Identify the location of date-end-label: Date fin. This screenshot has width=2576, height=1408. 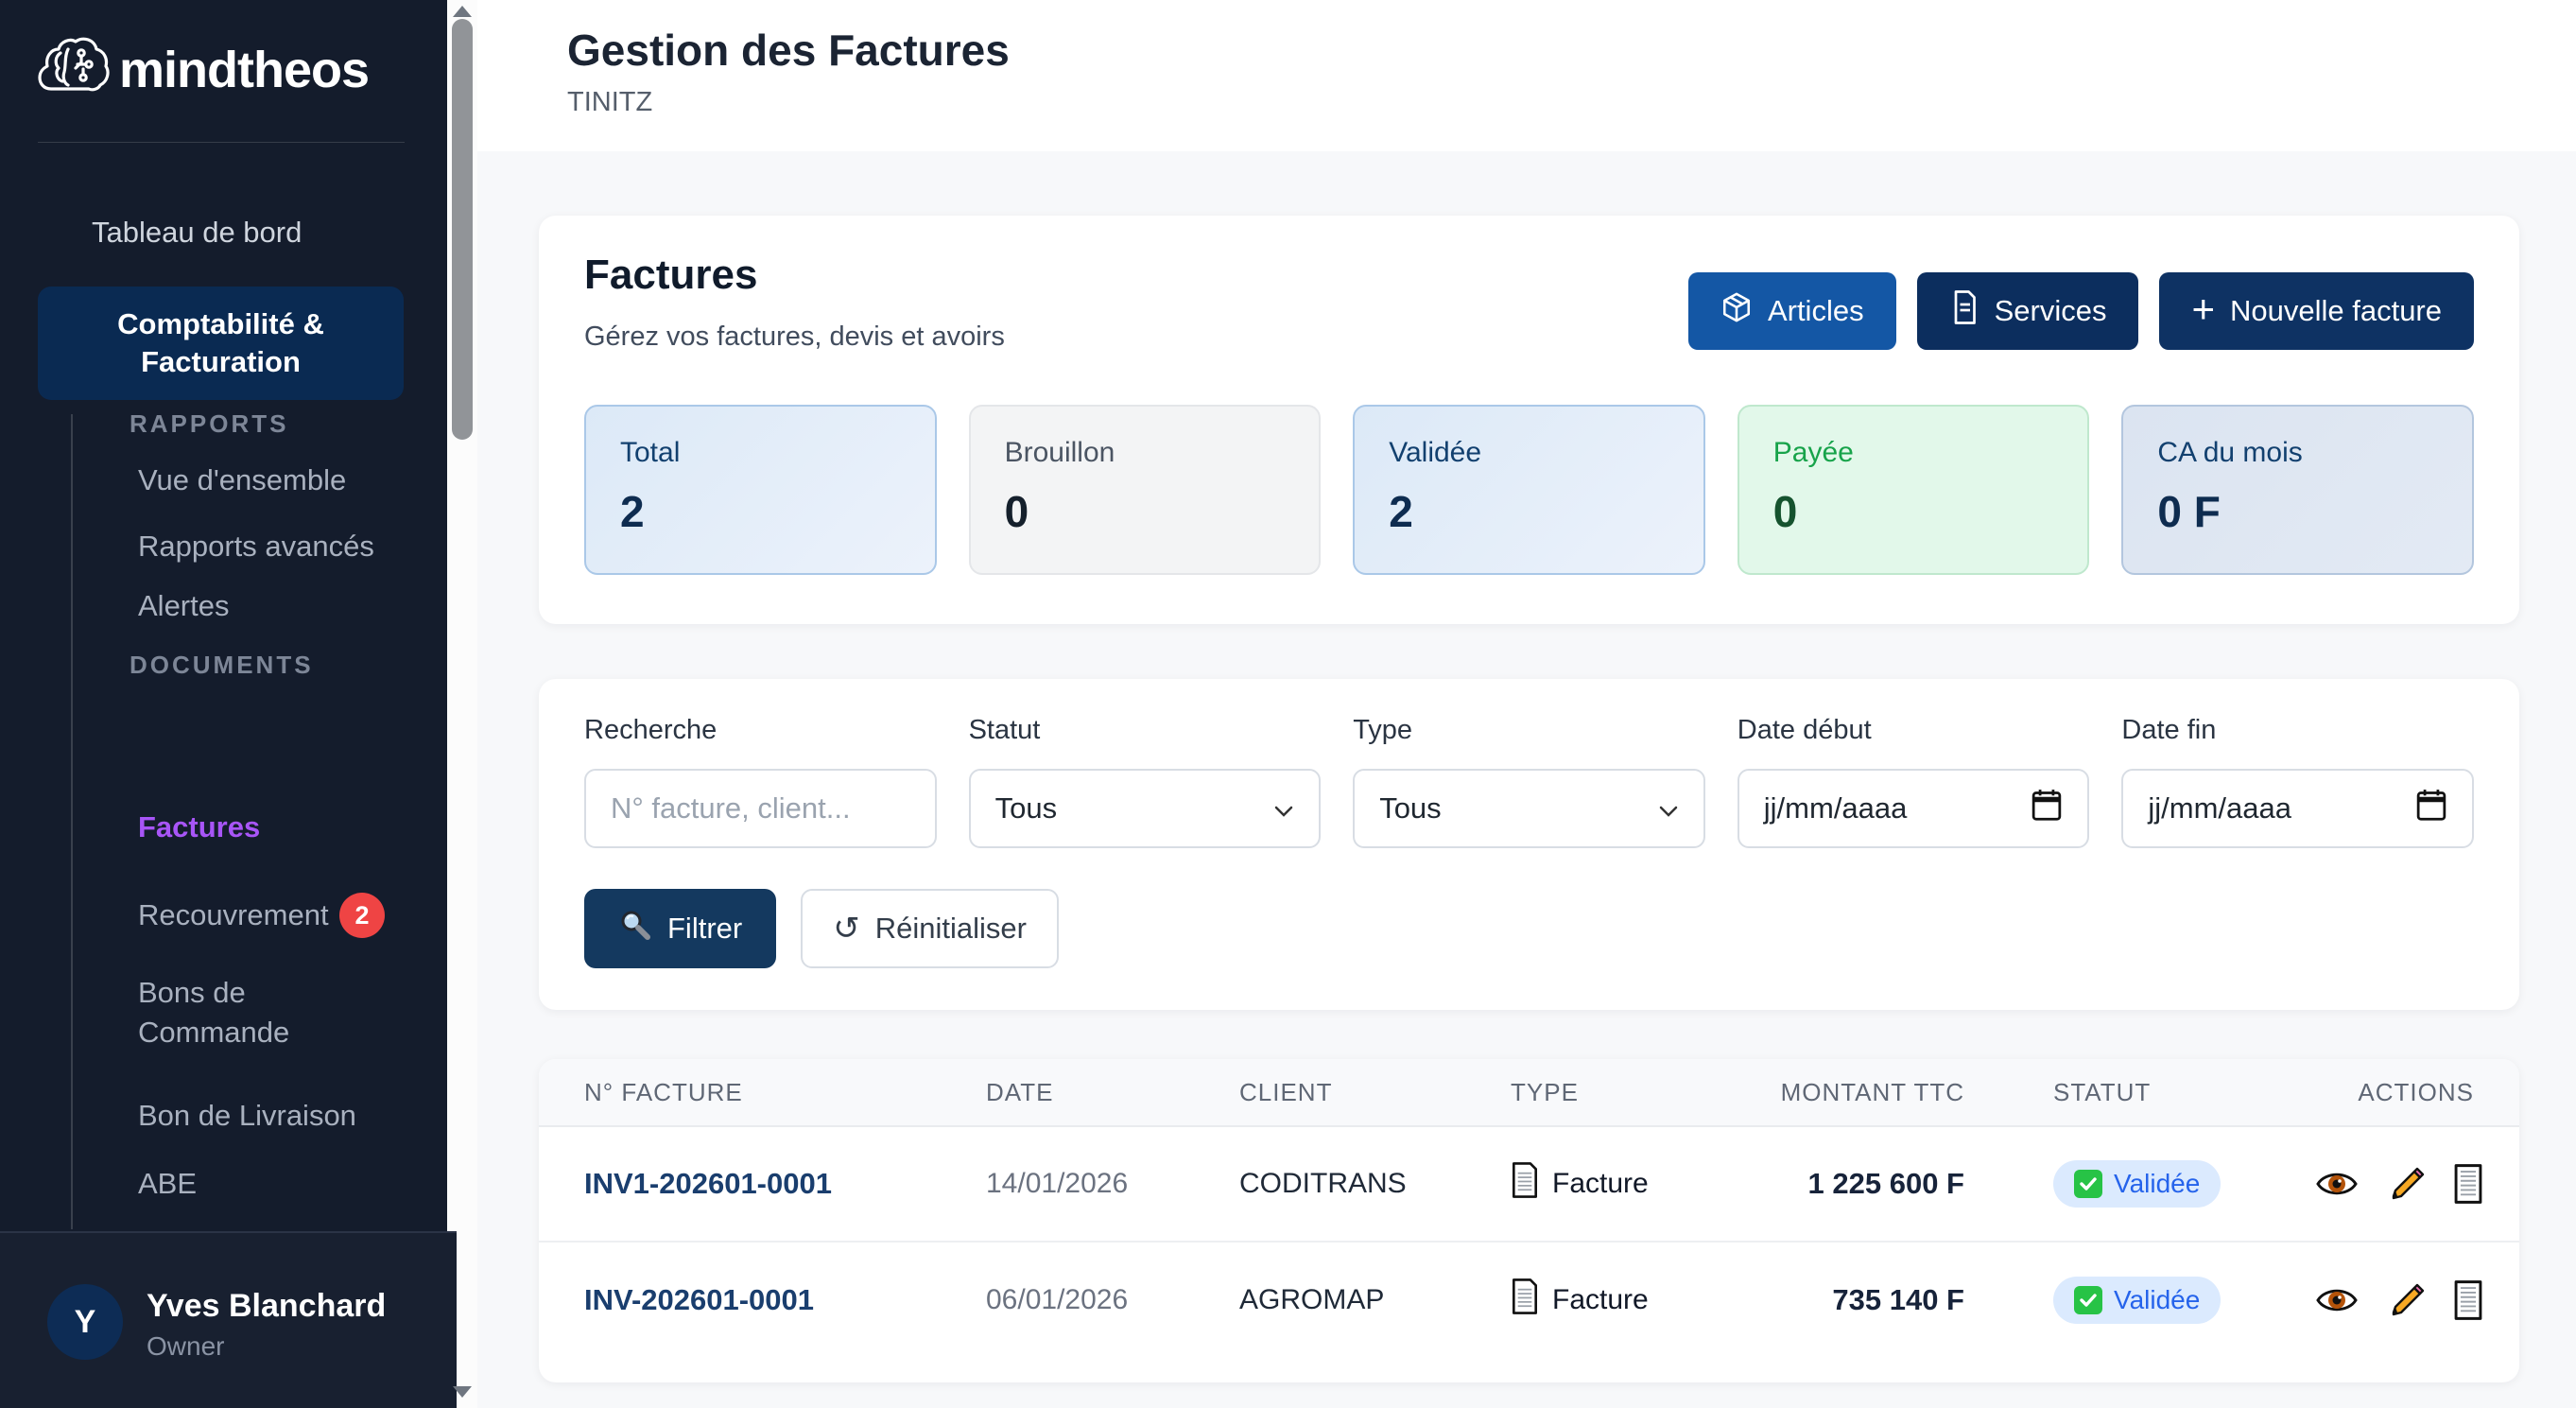
(2169, 730).